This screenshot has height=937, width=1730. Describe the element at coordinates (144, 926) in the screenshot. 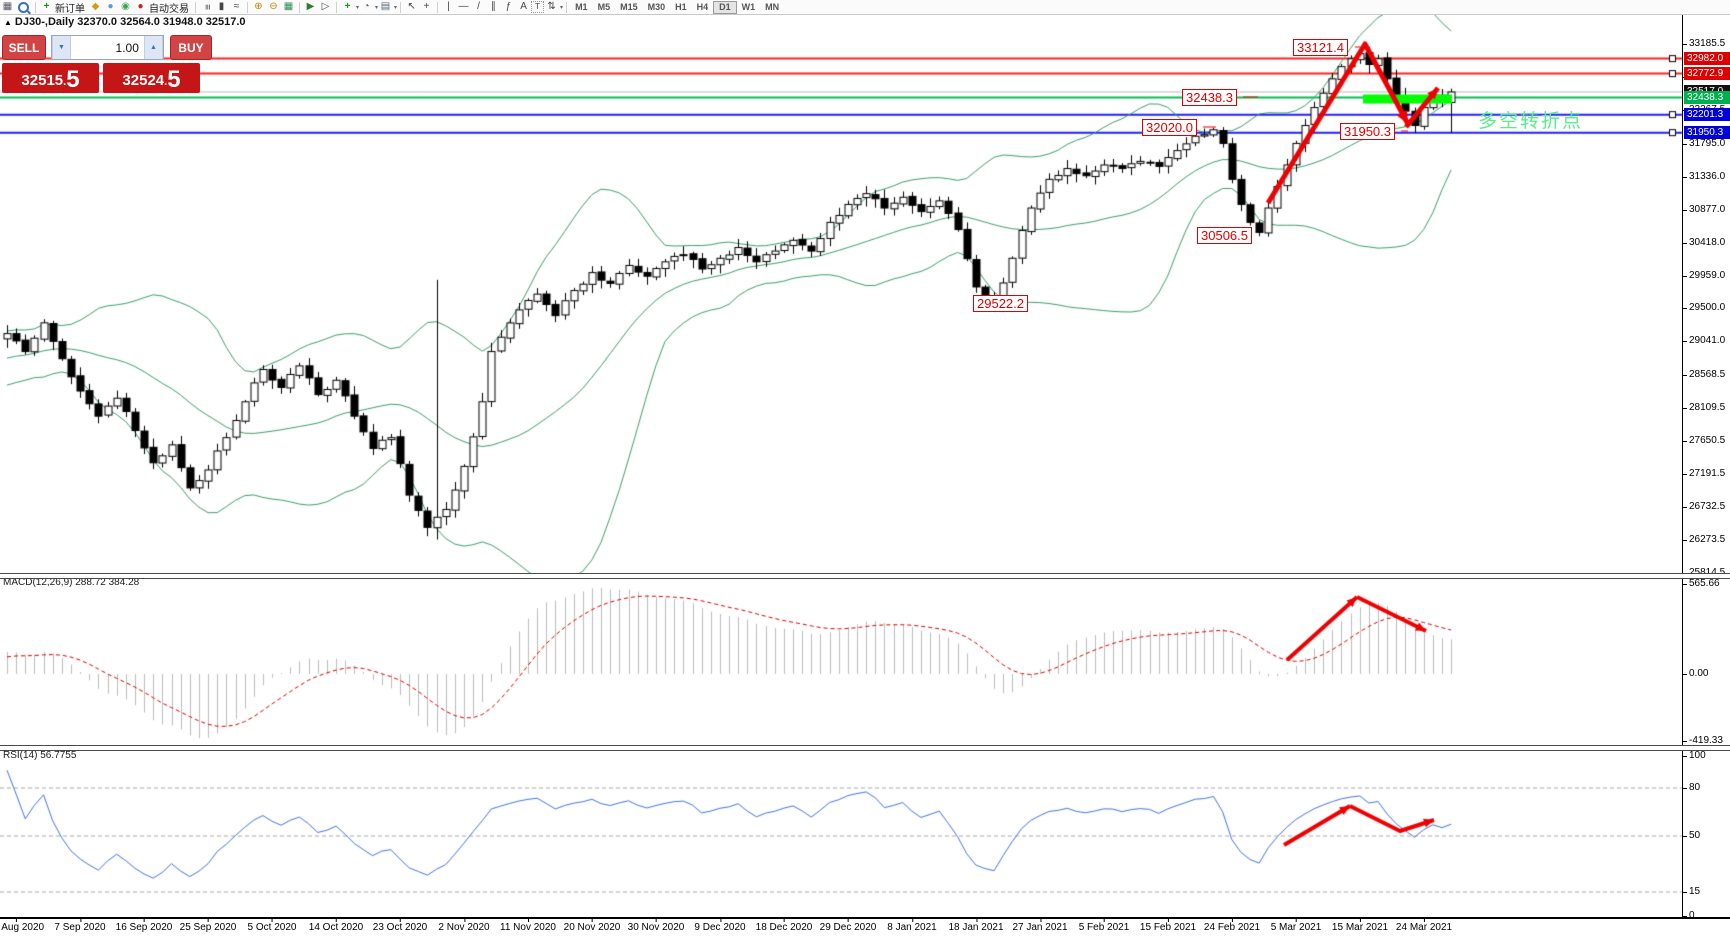

I see `date-label: 16 Sep 2020` at that location.